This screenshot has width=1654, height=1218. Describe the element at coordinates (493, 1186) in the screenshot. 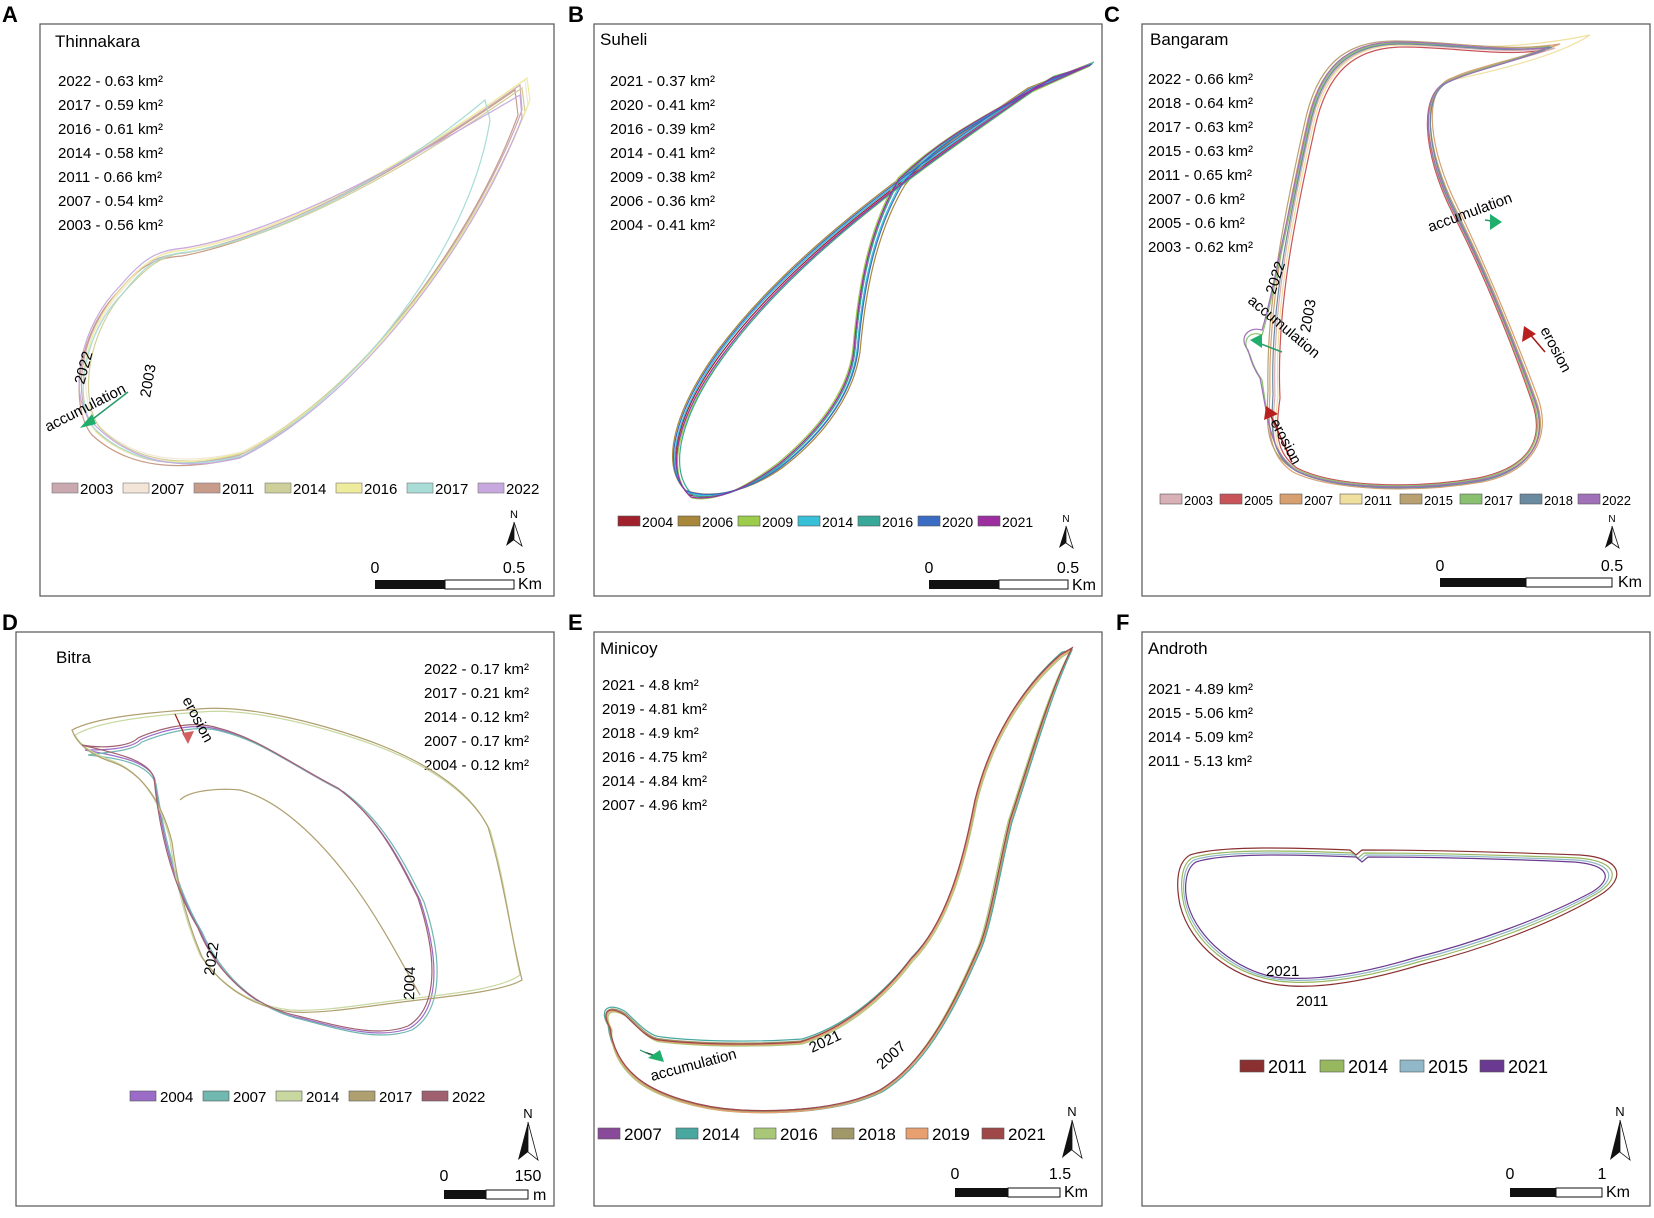

I see `scale-bar: 0 150 m` at that location.